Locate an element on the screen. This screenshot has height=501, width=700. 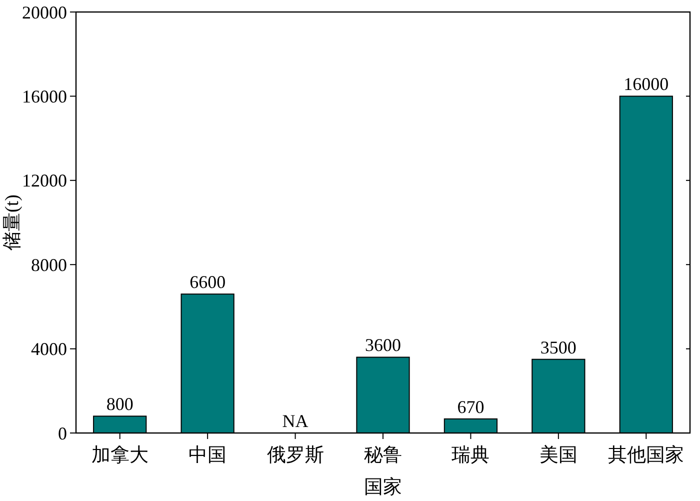
y-tick-label: 16000 is located at coordinates (44, 96).